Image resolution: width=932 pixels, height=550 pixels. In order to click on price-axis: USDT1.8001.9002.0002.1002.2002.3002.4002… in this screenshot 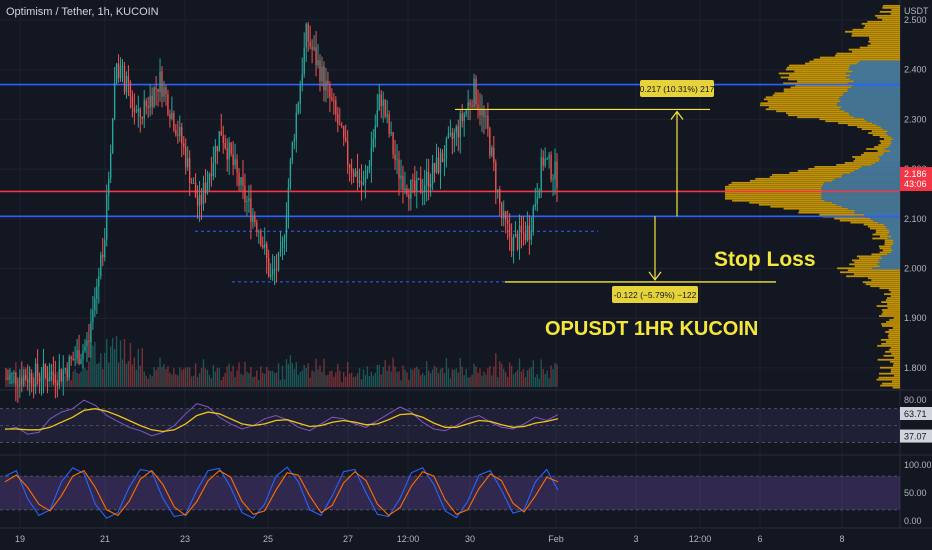, I will do `click(916, 266)`.